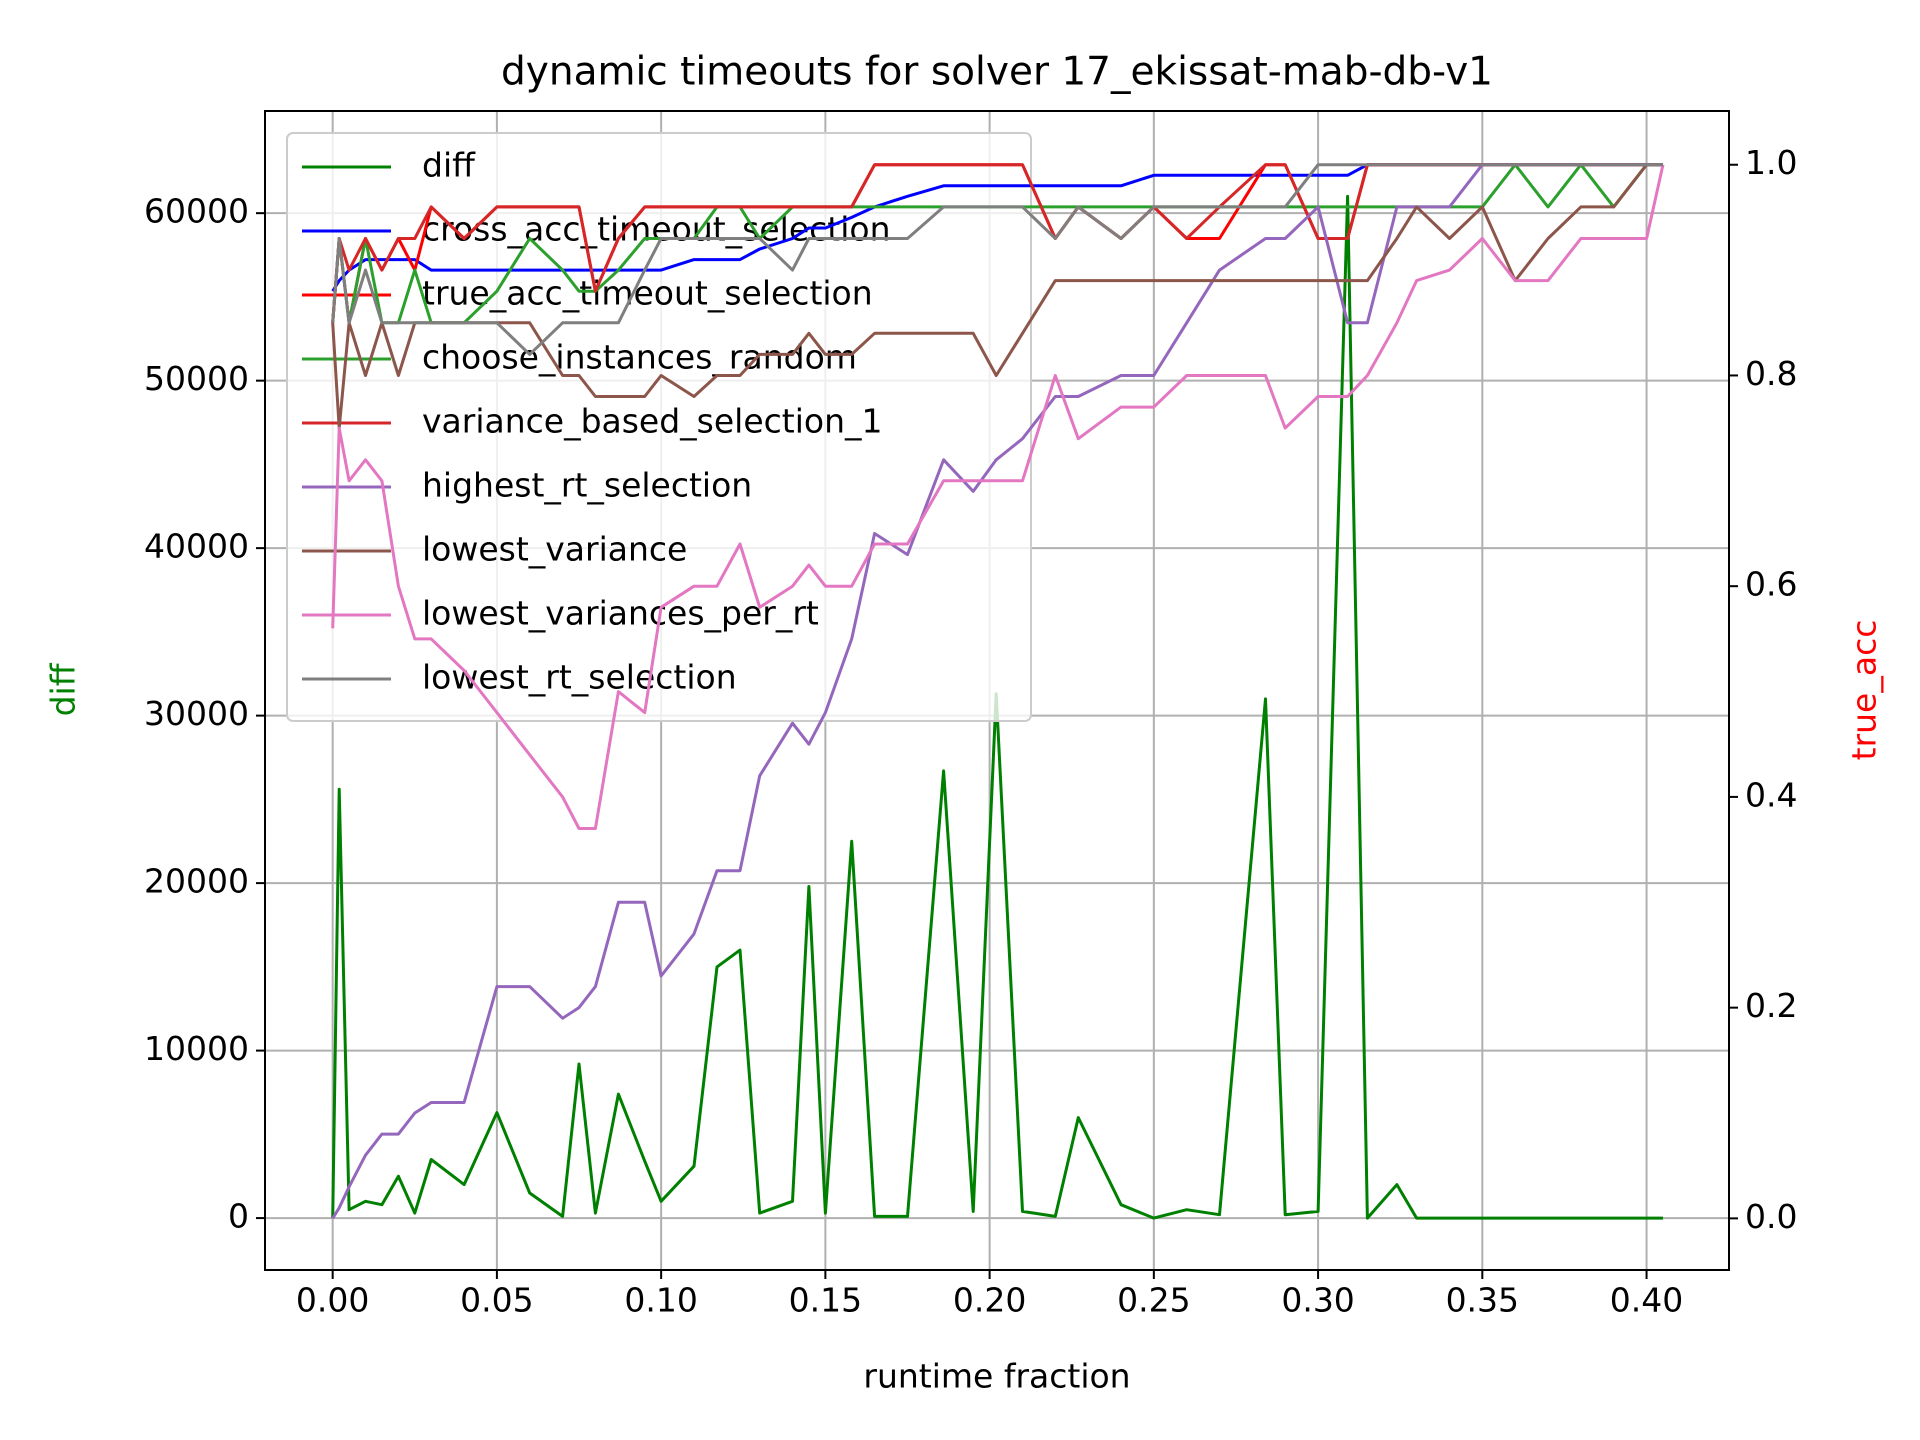 This screenshot has height=1440, width=1920. I want to click on legend-label: diff, so click(449, 165).